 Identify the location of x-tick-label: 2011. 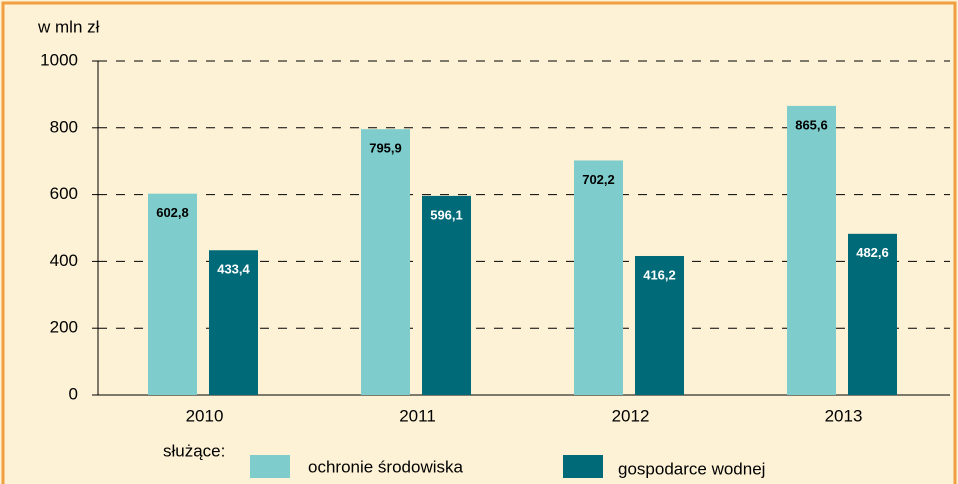
(417, 415).